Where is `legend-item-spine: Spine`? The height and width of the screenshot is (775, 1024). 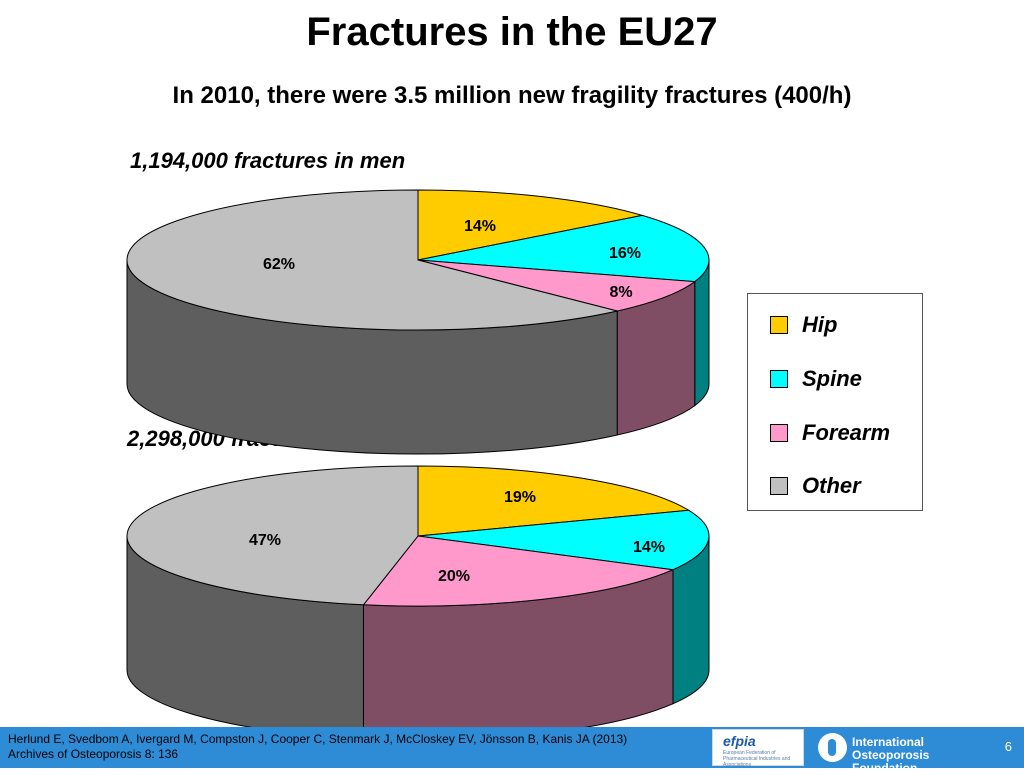 legend-item-spine: Spine is located at coordinates (816, 379).